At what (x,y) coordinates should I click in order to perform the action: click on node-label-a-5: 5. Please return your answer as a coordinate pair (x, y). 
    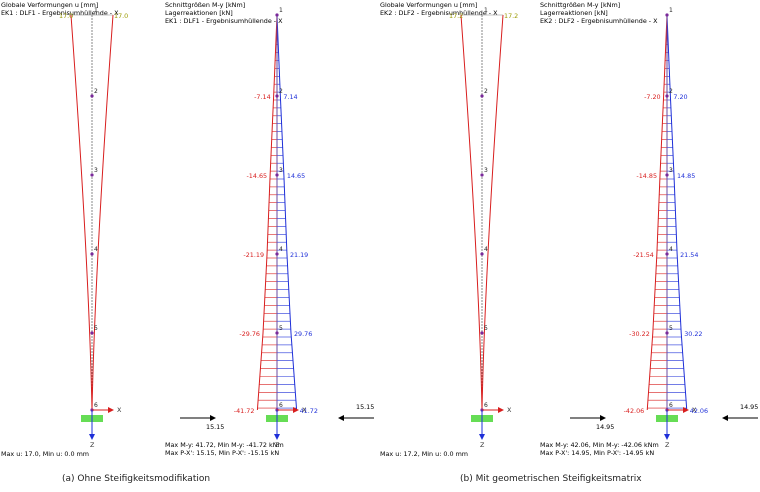
    Looking at the image, I should click on (96, 328).